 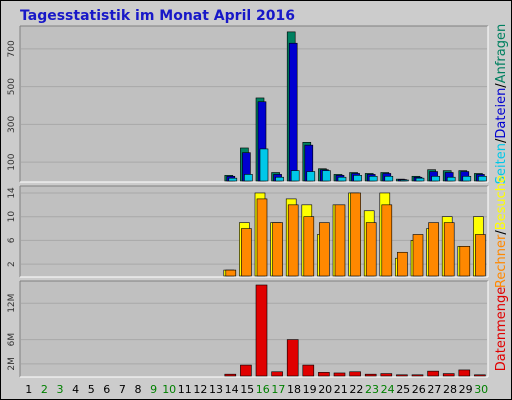 I want to click on day-label-17: 17, so click(x=278, y=389).